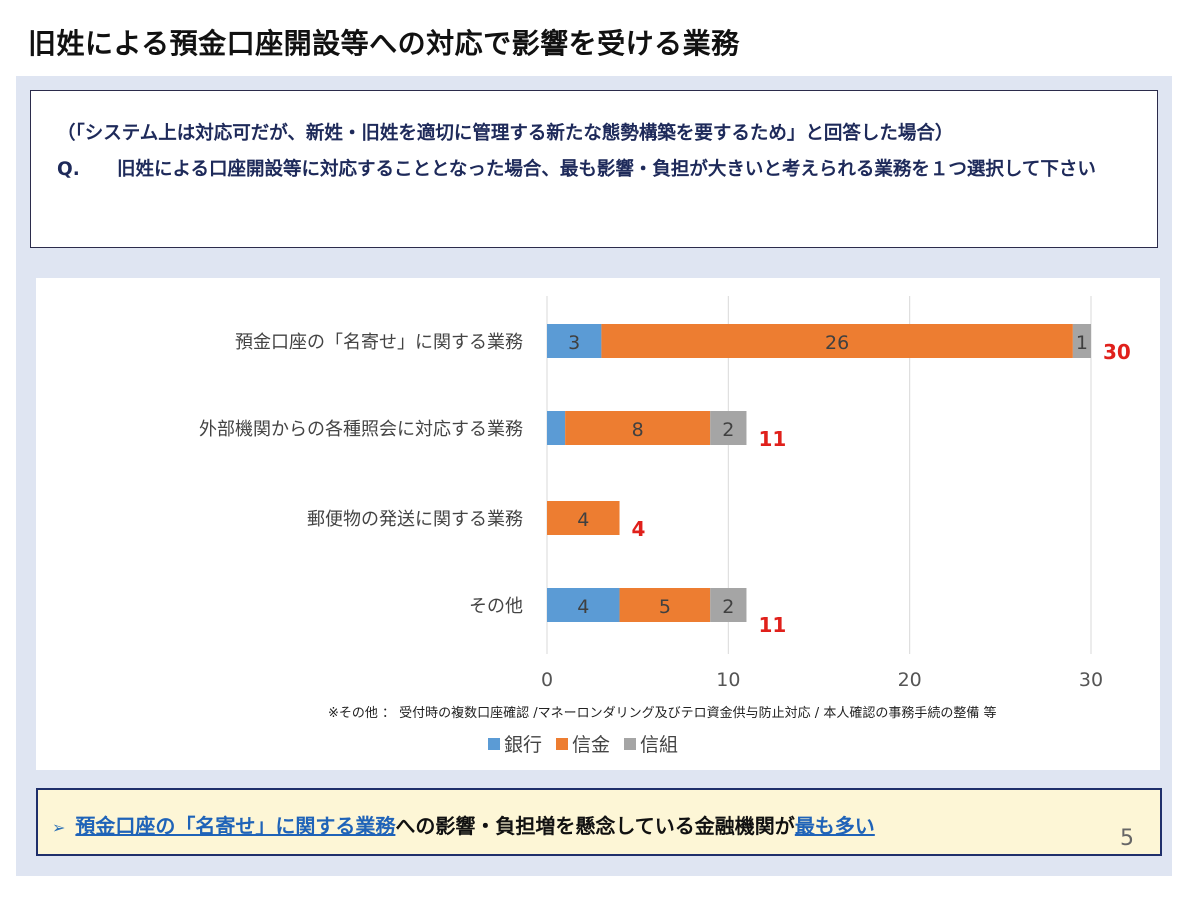 Image resolution: width=1200 pixels, height=901 pixels. What do you see at coordinates (910, 680) in the screenshot?
I see `x-tick-label: 20` at bounding box center [910, 680].